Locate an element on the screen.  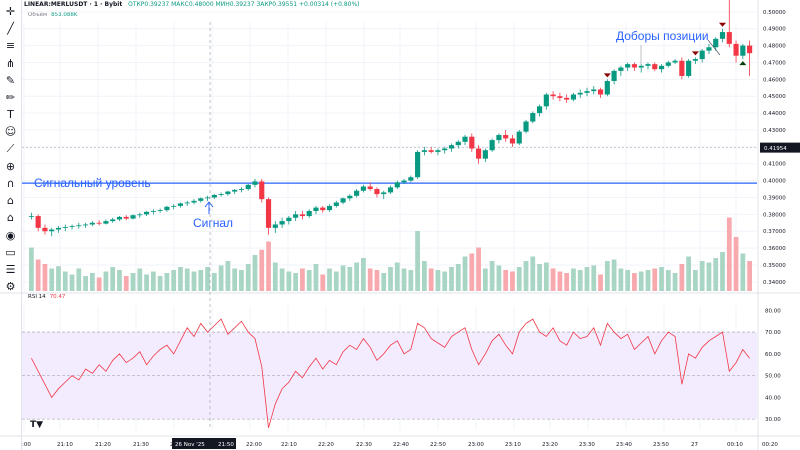
current-price-box is located at coordinates (780, 147).